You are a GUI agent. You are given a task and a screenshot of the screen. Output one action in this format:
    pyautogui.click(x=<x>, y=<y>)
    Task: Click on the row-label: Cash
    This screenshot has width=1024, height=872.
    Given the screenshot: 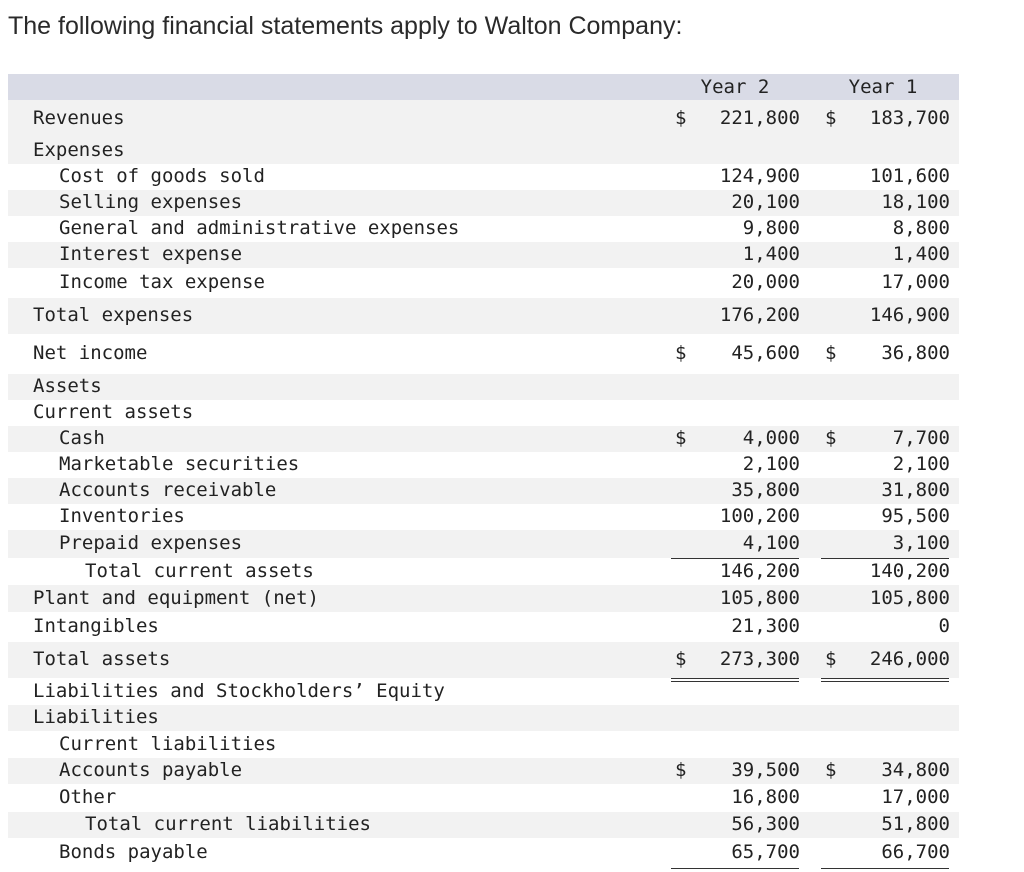 What is the action you would take?
    pyautogui.click(x=82, y=438)
    